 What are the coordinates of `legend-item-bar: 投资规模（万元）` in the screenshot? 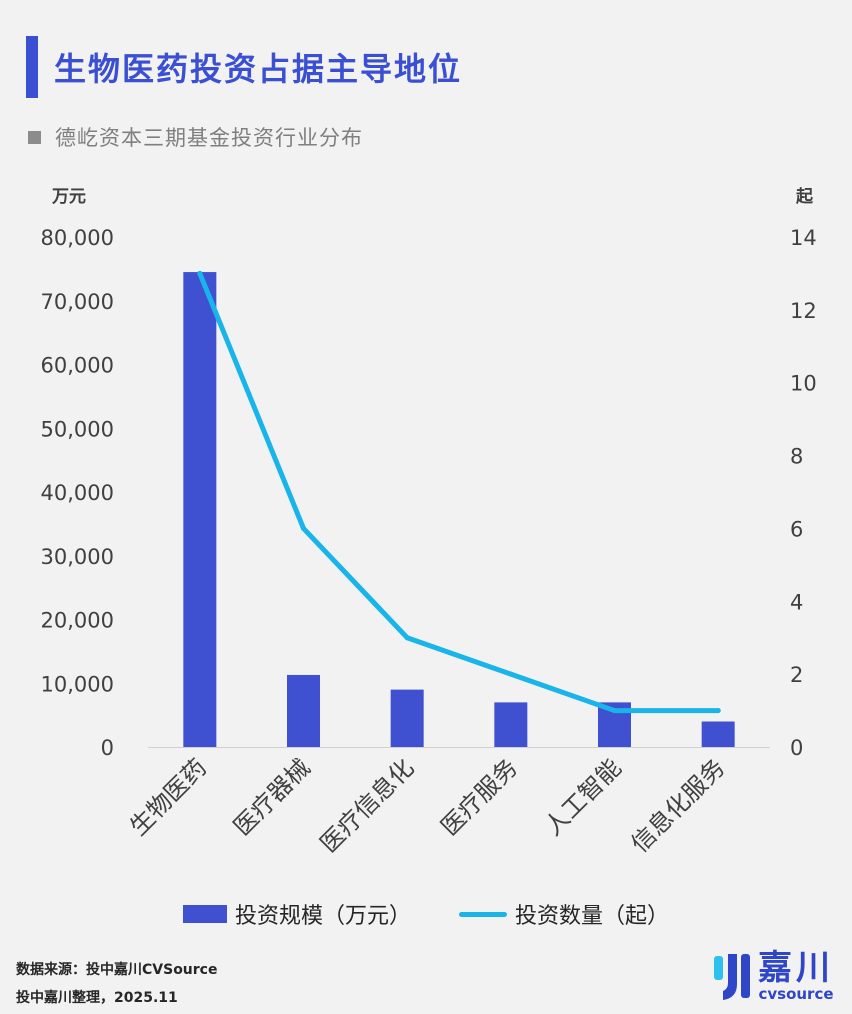 It's located at (296, 914).